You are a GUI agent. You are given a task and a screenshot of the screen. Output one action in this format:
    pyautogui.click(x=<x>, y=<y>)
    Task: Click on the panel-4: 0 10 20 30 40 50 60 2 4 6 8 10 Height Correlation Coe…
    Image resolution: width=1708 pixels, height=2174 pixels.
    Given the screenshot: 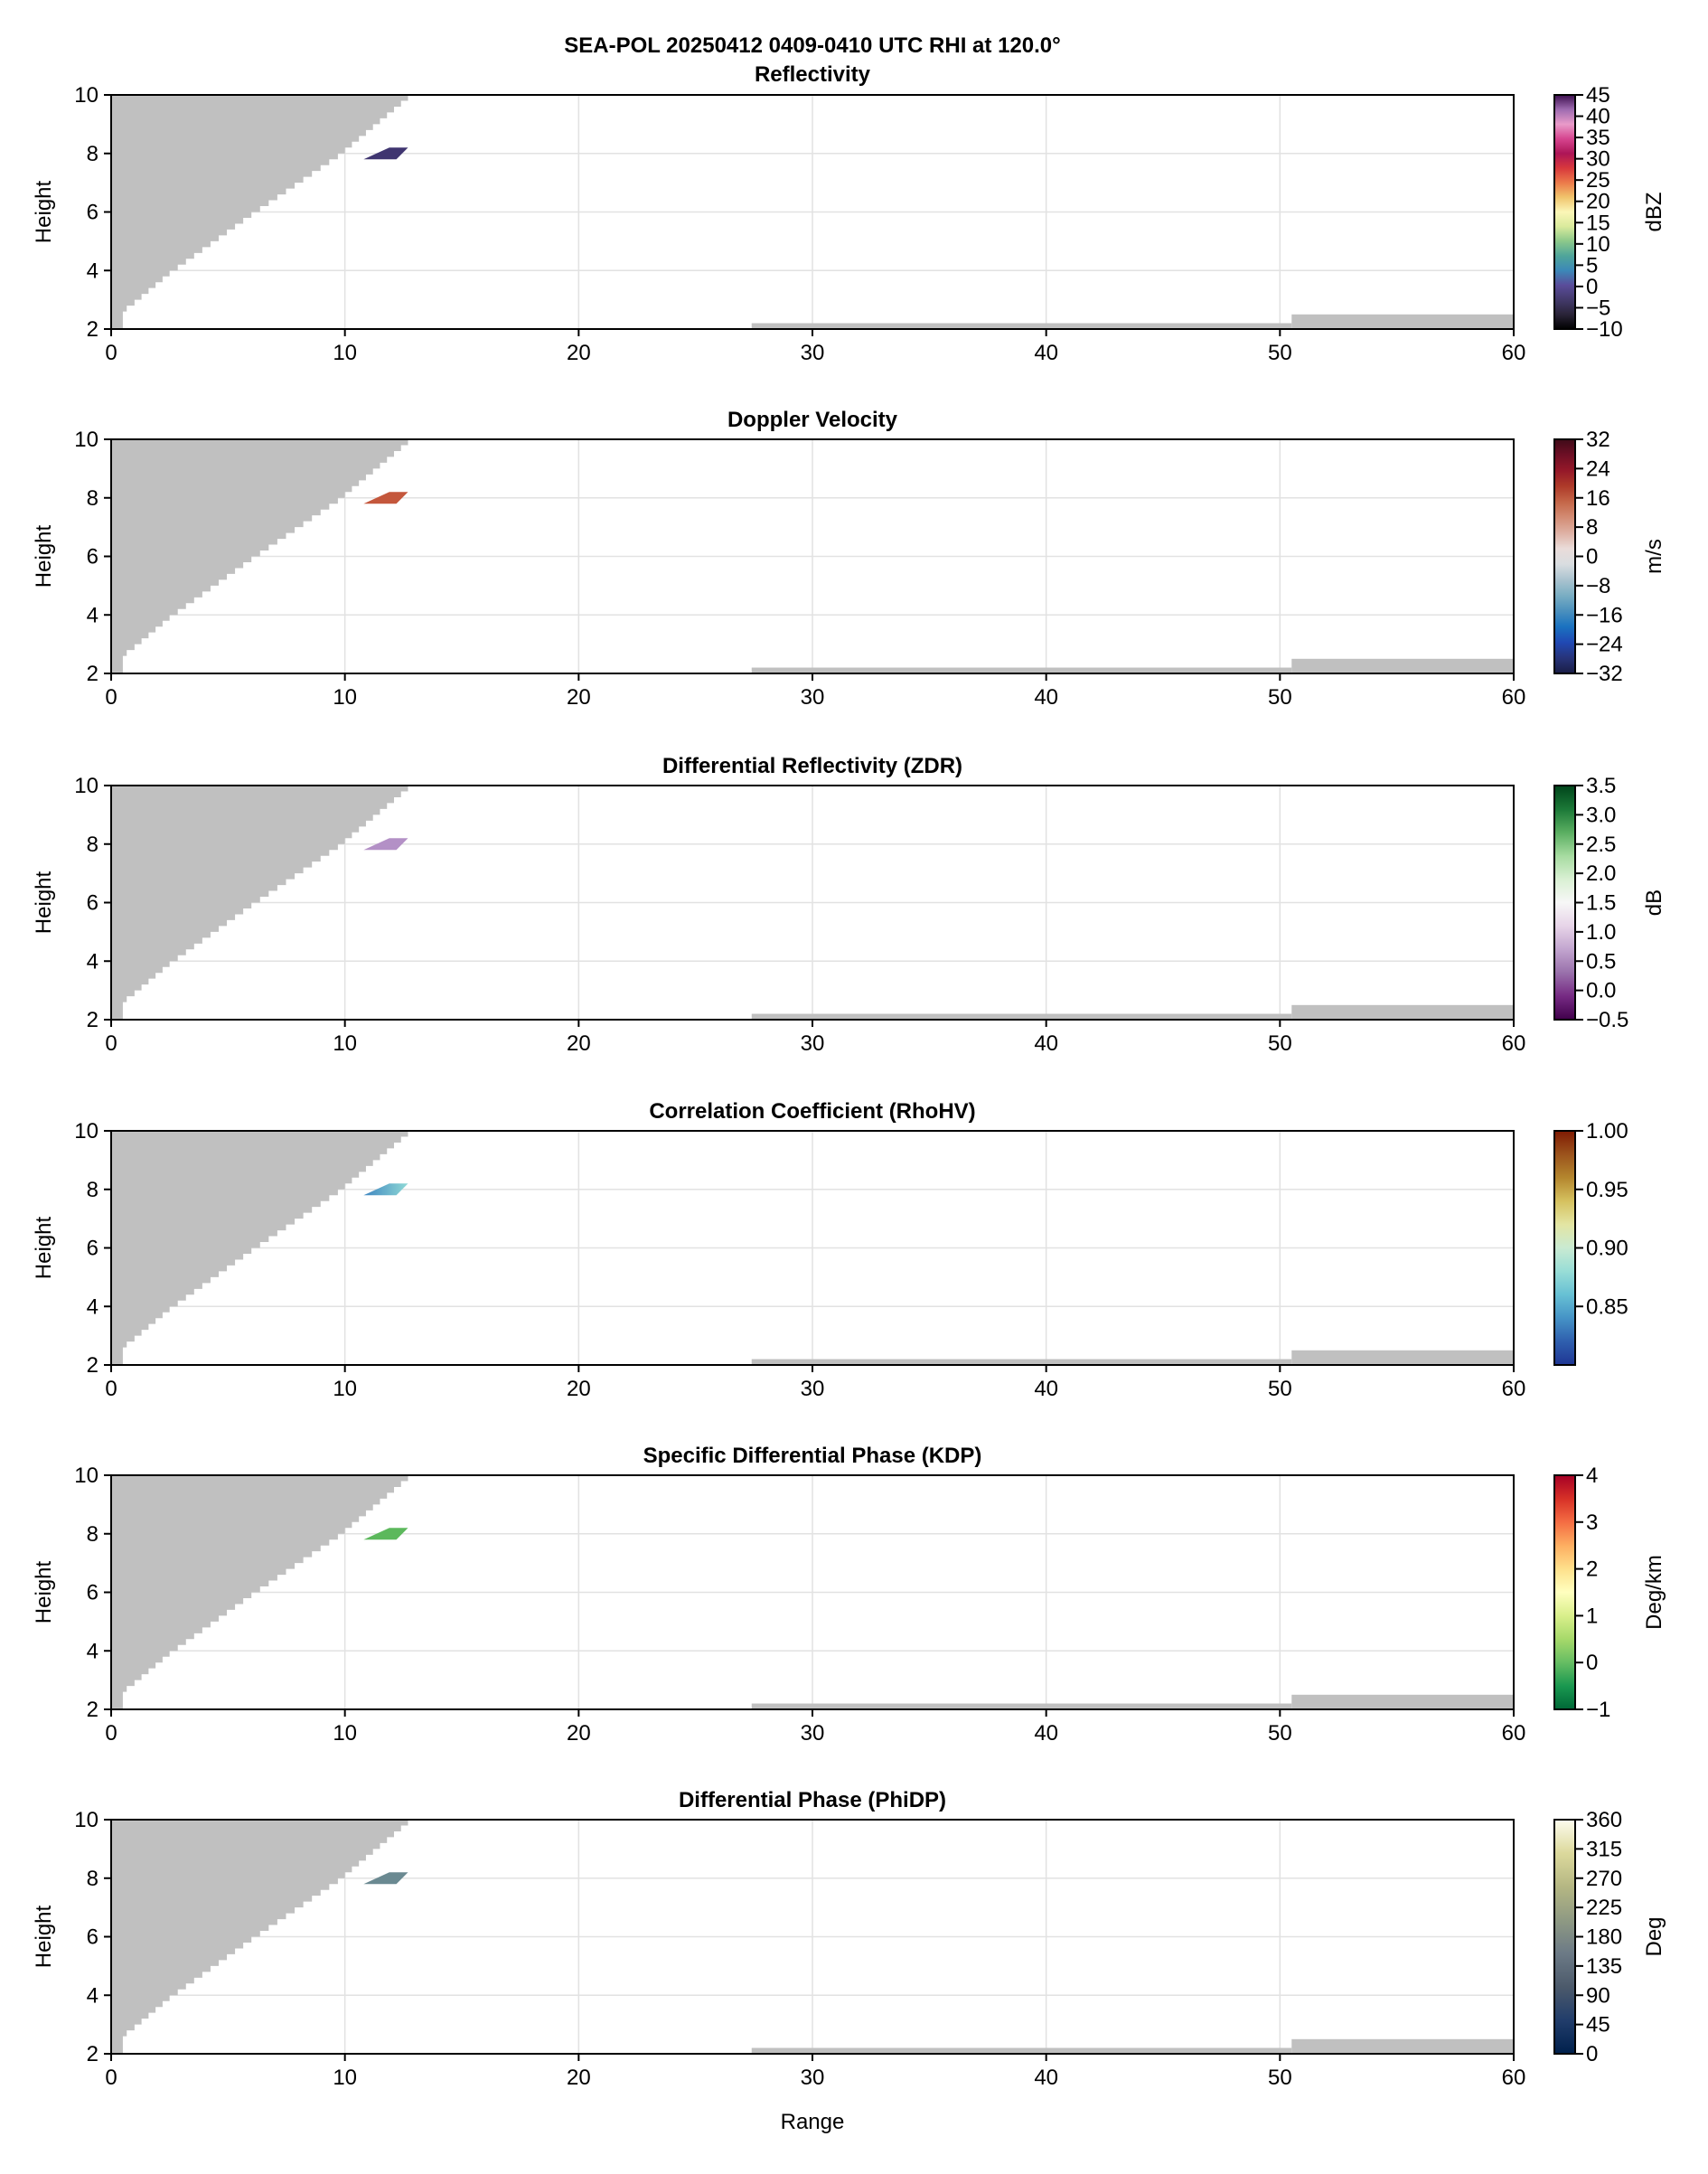 What is the action you would take?
    pyautogui.click(x=830, y=1250)
    